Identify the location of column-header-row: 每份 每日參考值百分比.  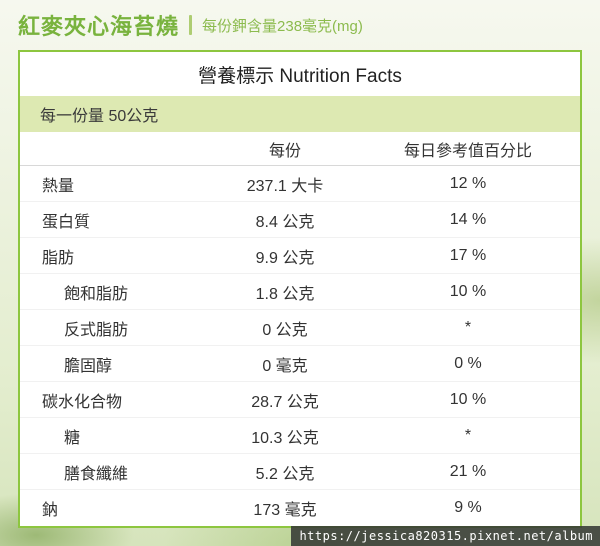
(300, 149).